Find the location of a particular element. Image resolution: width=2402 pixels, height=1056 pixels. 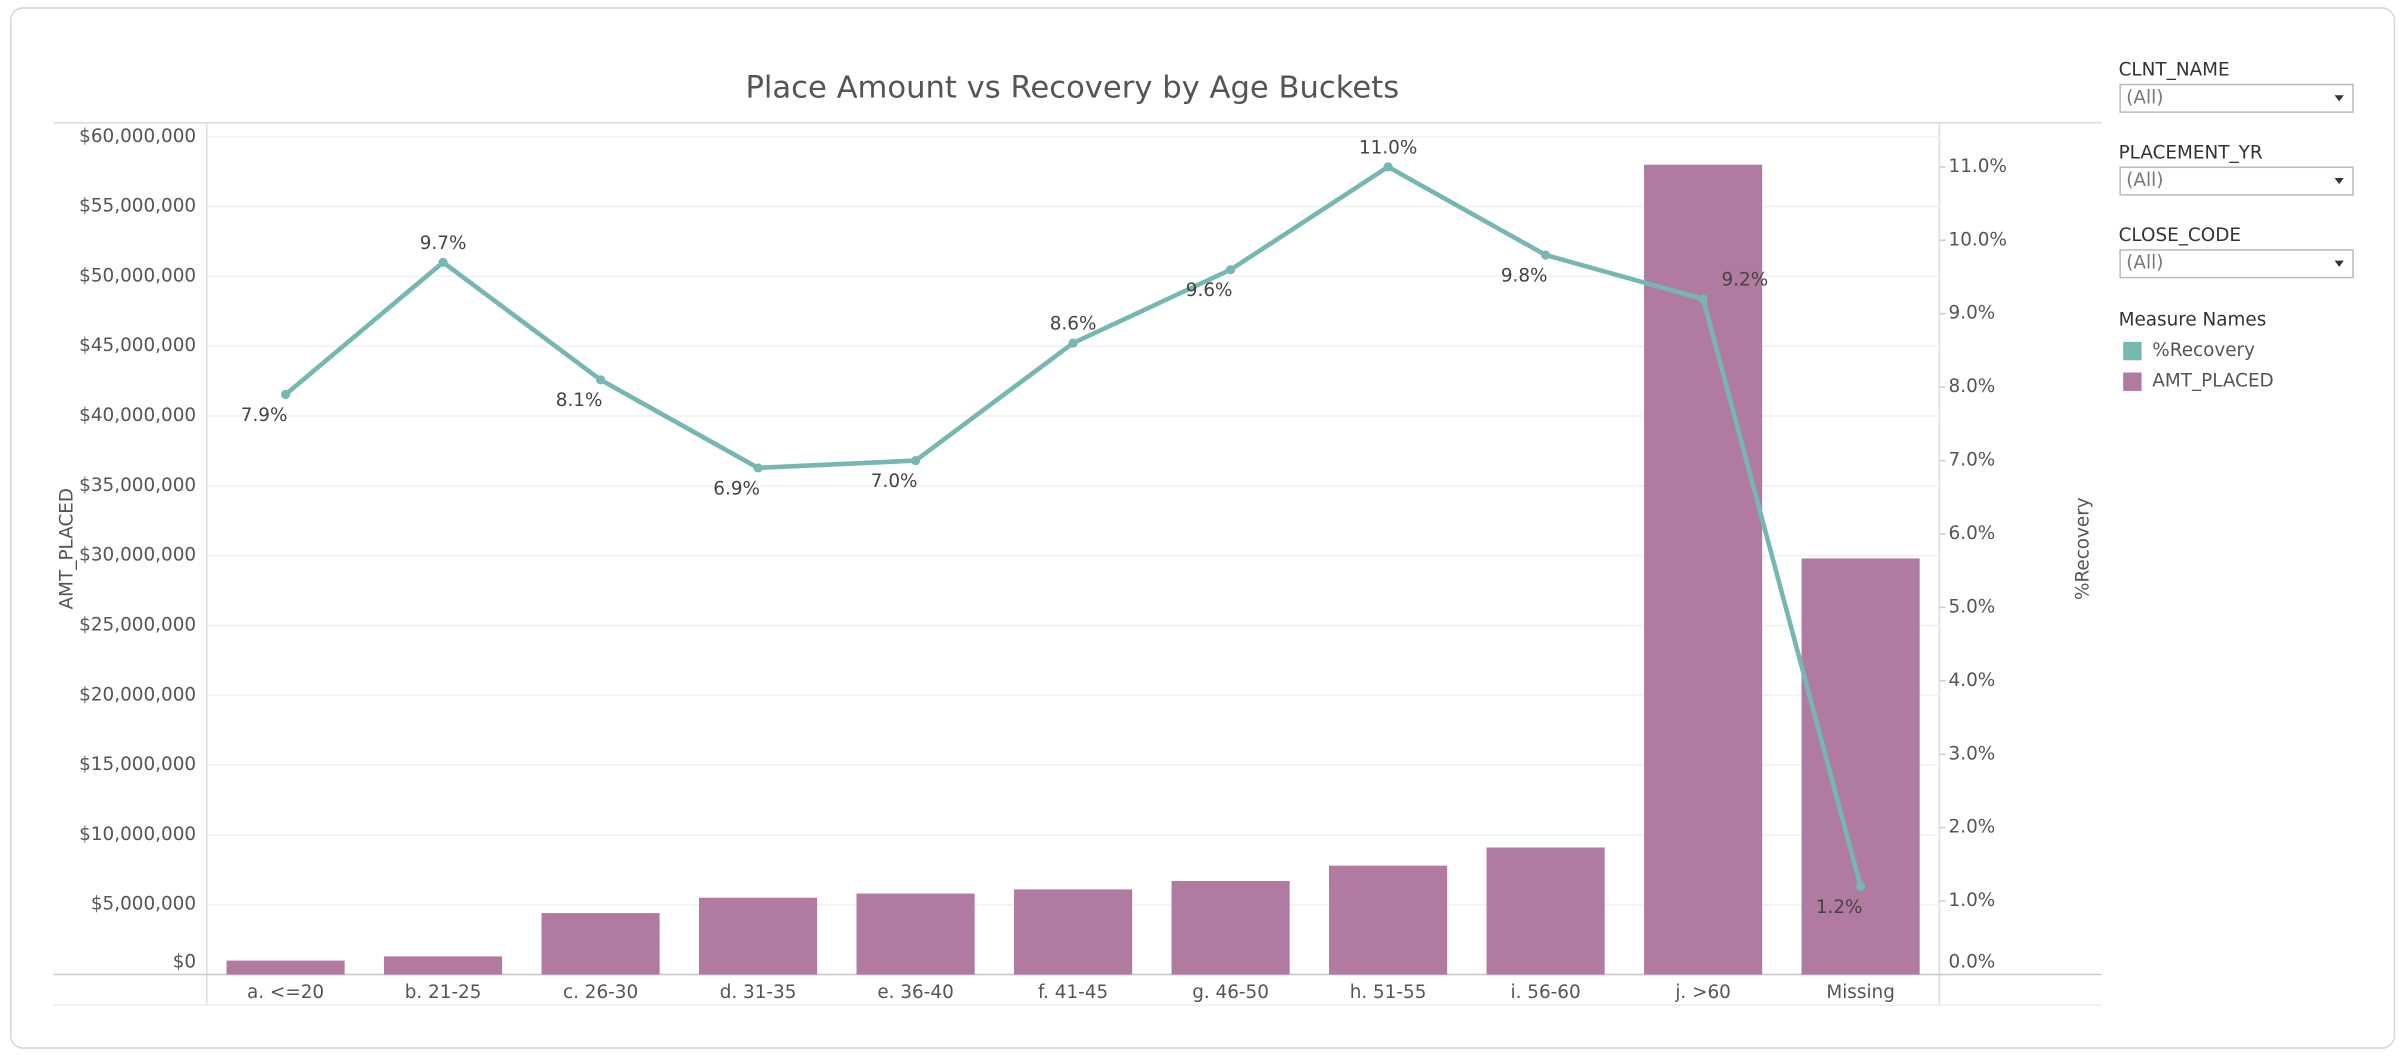

y-tick-label: $40,000,000 is located at coordinates (137, 415).